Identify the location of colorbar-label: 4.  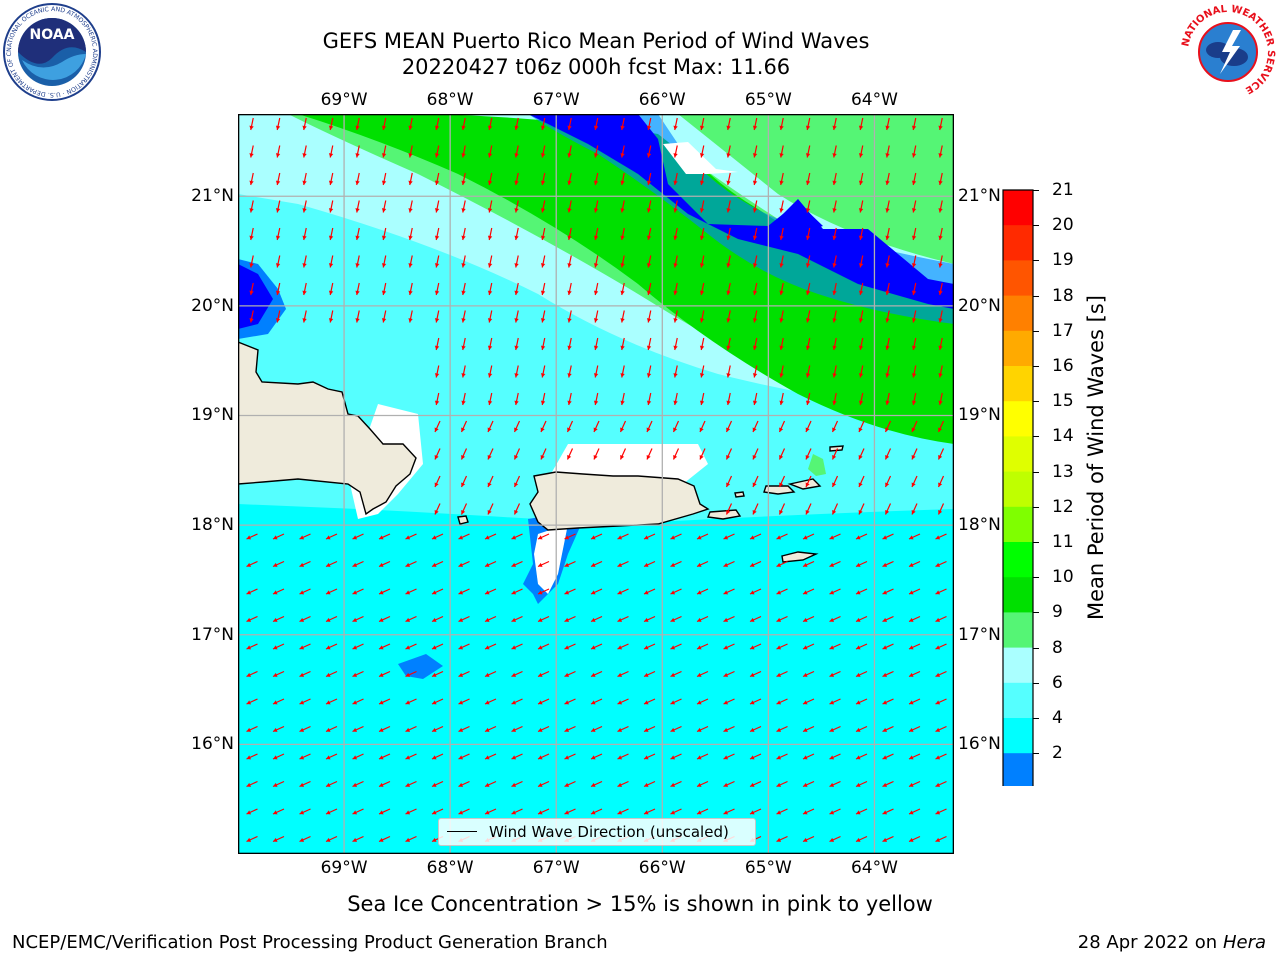
(1057, 718).